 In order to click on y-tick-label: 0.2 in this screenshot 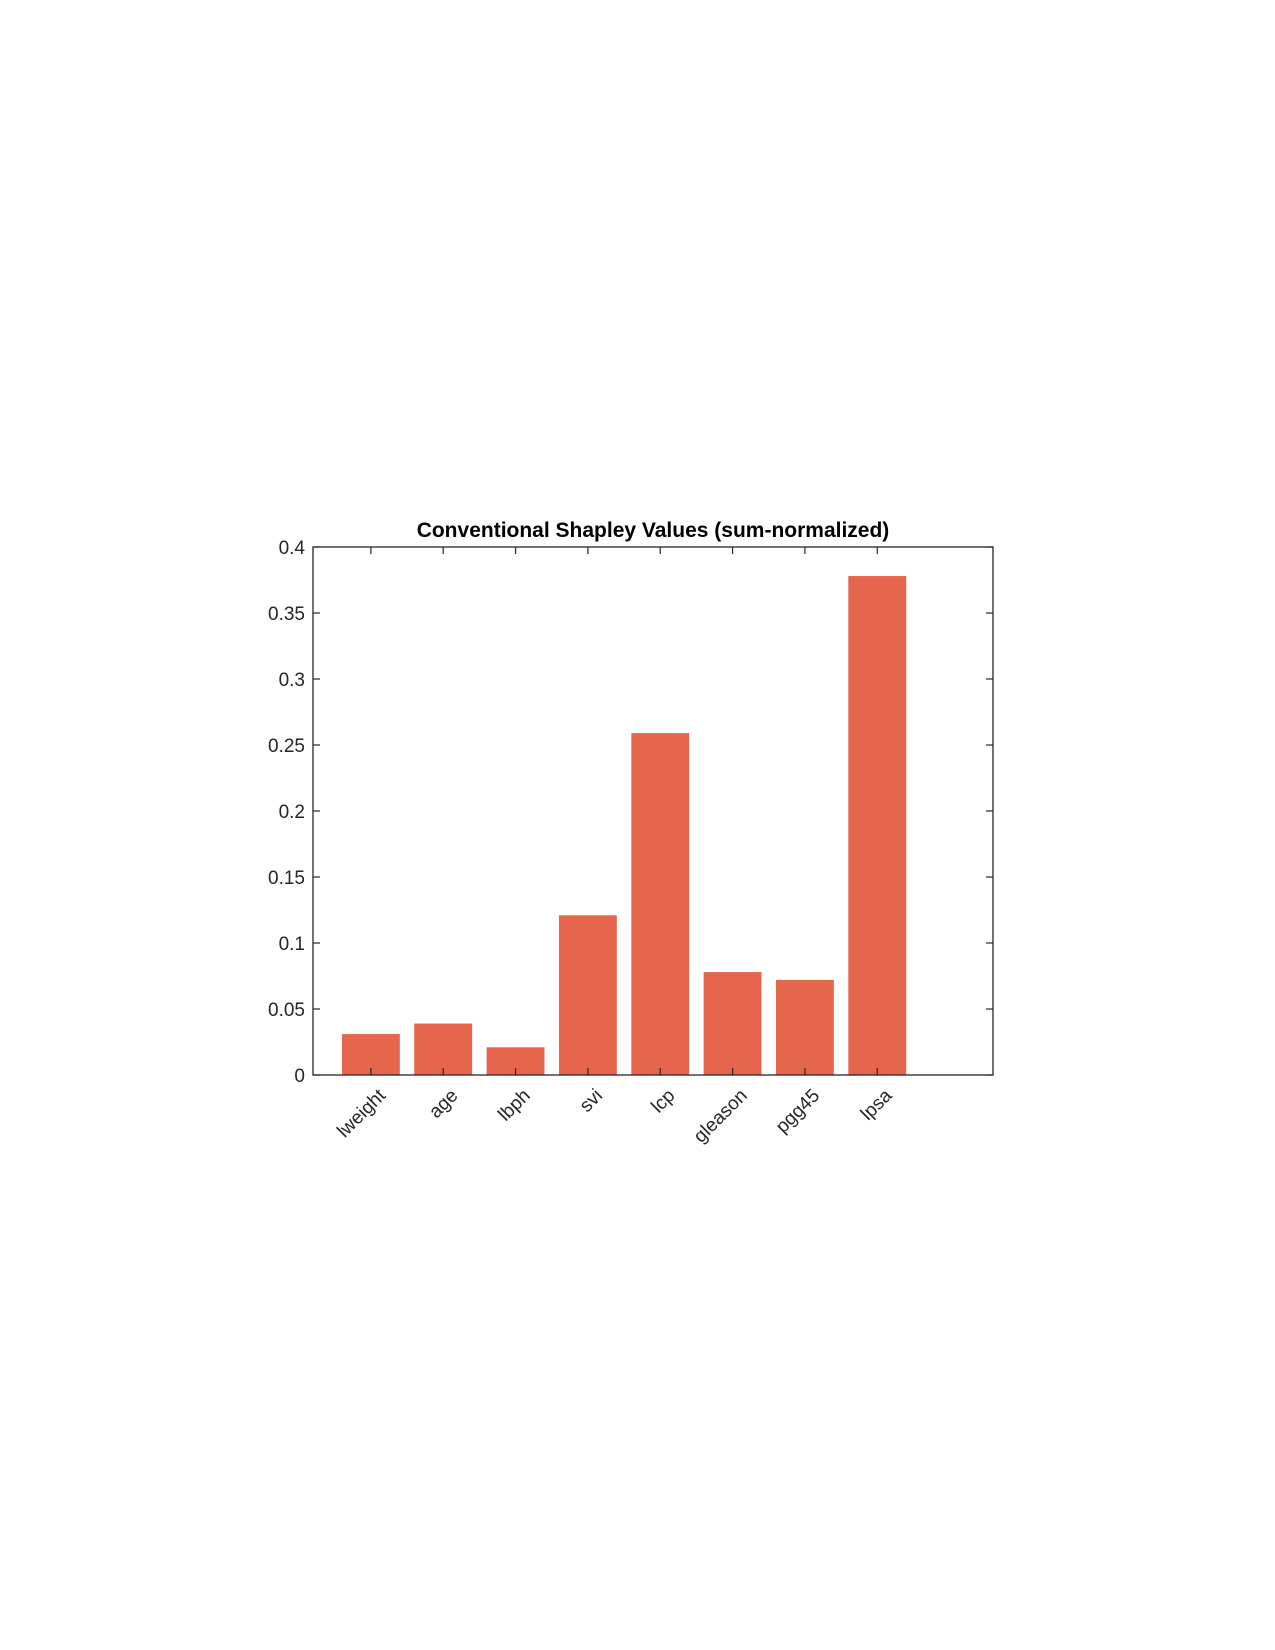, I will do `click(292, 812)`.